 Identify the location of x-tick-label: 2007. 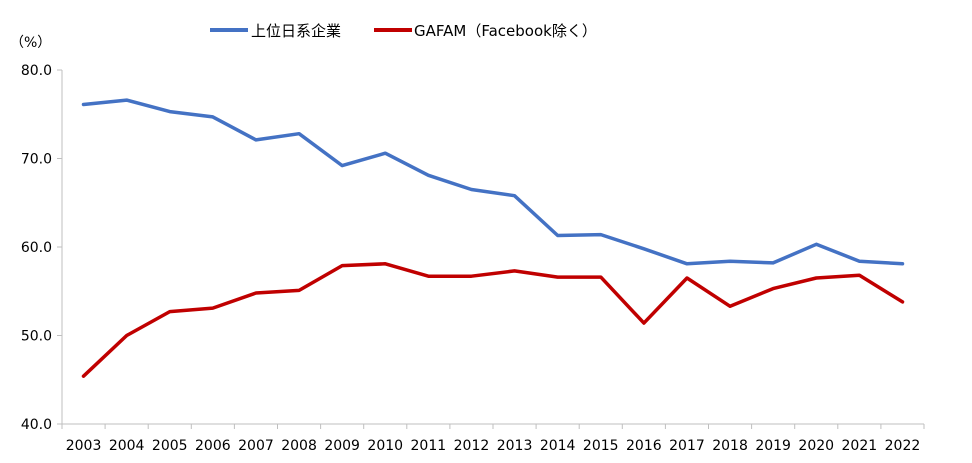
(256, 446).